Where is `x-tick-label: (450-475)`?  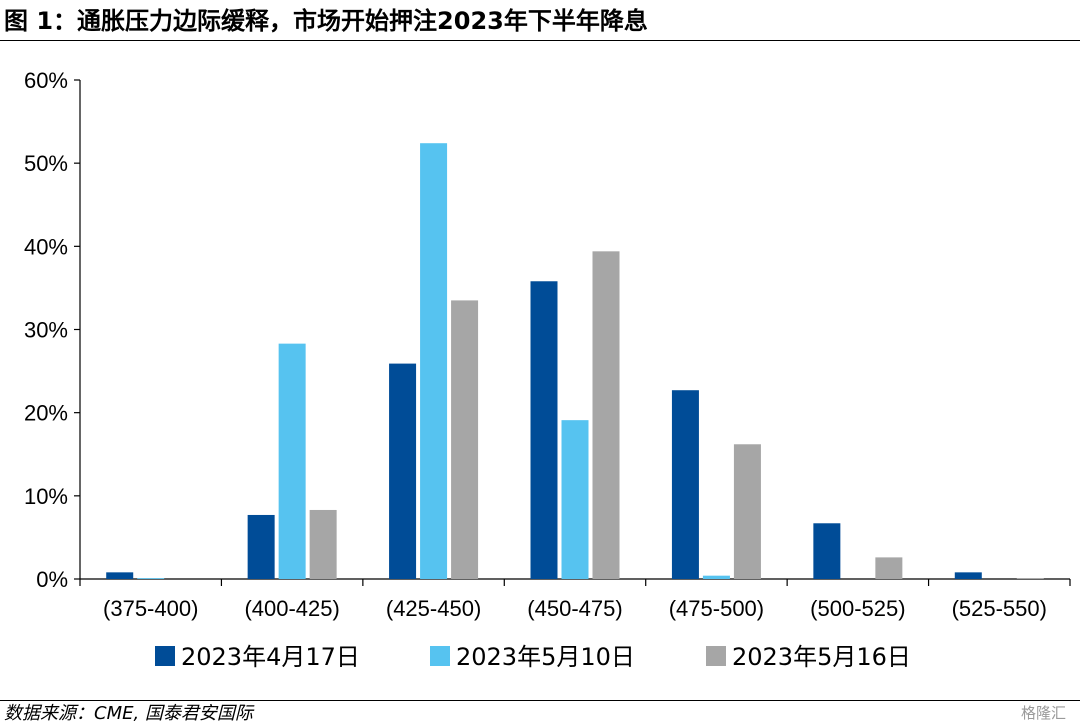 x-tick-label: (450-475) is located at coordinates (574, 608).